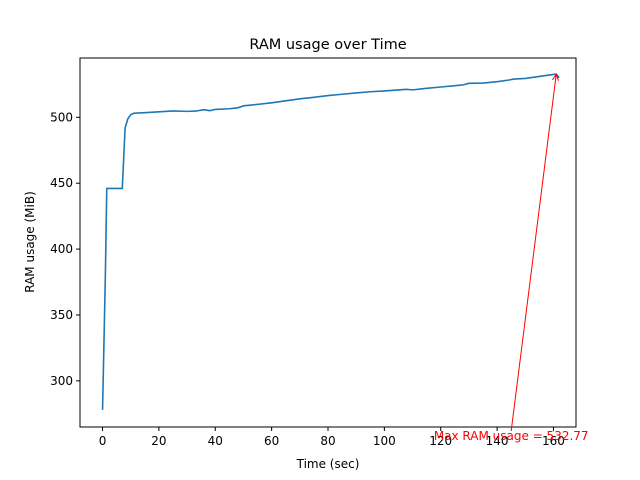 The width and height of the screenshot is (640, 480). I want to click on x-axis-label: Time (sec), so click(328, 464).